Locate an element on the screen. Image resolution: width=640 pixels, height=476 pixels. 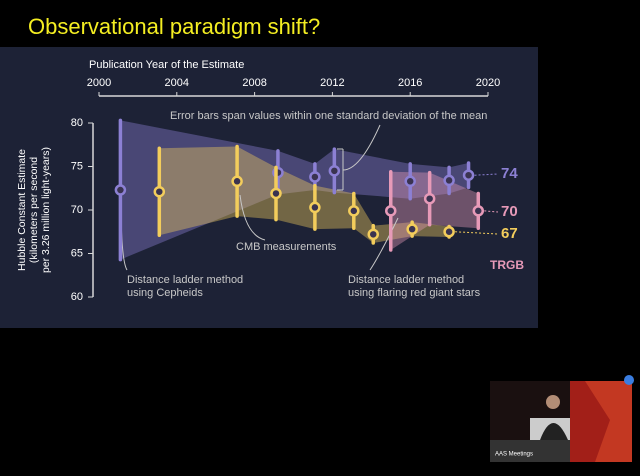
series-label: using Cepheids is located at coordinates (165, 293).